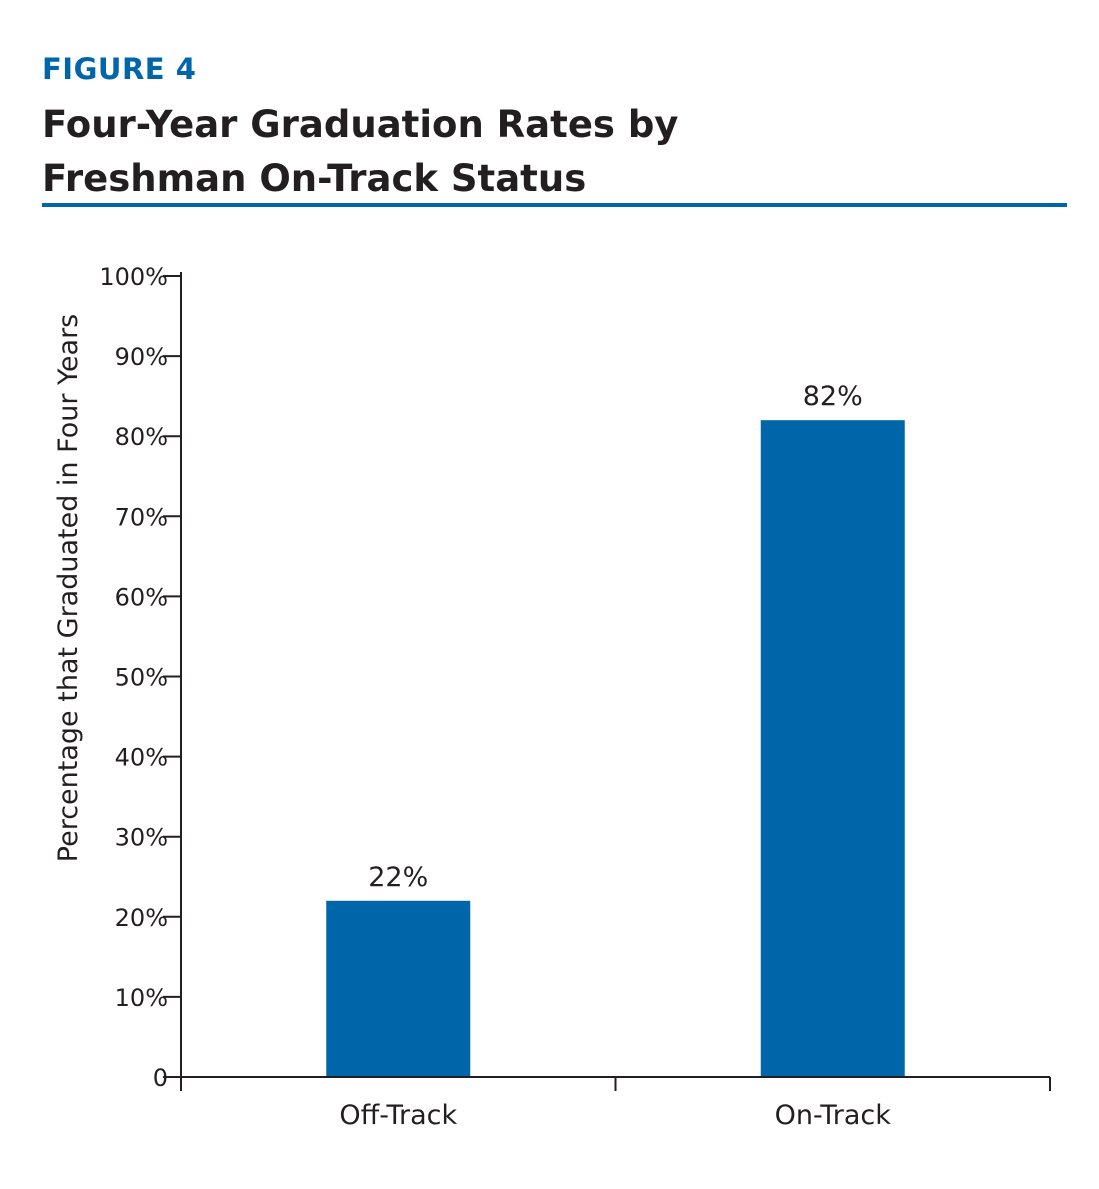 The height and width of the screenshot is (1189, 1099). I want to click on chart-title-line-2: Freshman On-Track Status, so click(314, 178).